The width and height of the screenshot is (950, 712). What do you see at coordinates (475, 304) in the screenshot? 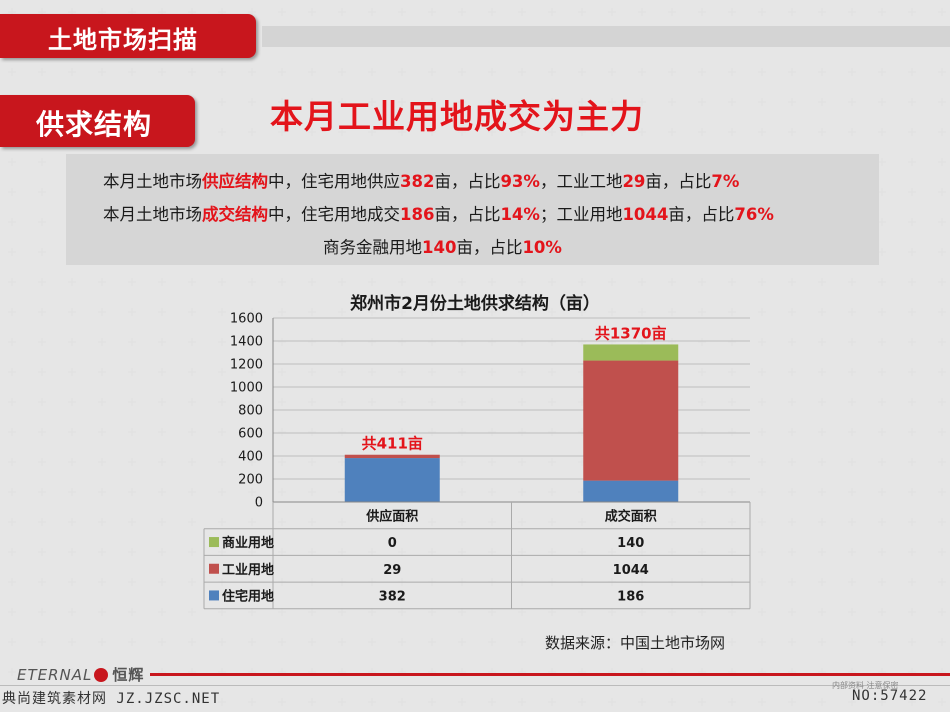
I see `chart-title: 郑州市2月份土地供求结构（亩）` at bounding box center [475, 304].